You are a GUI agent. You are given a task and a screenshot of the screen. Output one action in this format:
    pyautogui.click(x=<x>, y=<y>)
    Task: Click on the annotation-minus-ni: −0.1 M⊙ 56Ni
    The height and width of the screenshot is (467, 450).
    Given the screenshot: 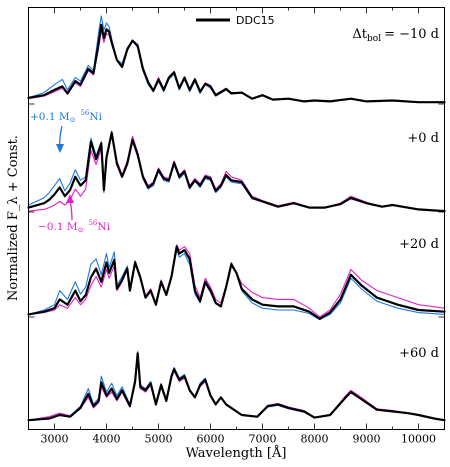 What is the action you would take?
    pyautogui.click(x=74, y=214)
    